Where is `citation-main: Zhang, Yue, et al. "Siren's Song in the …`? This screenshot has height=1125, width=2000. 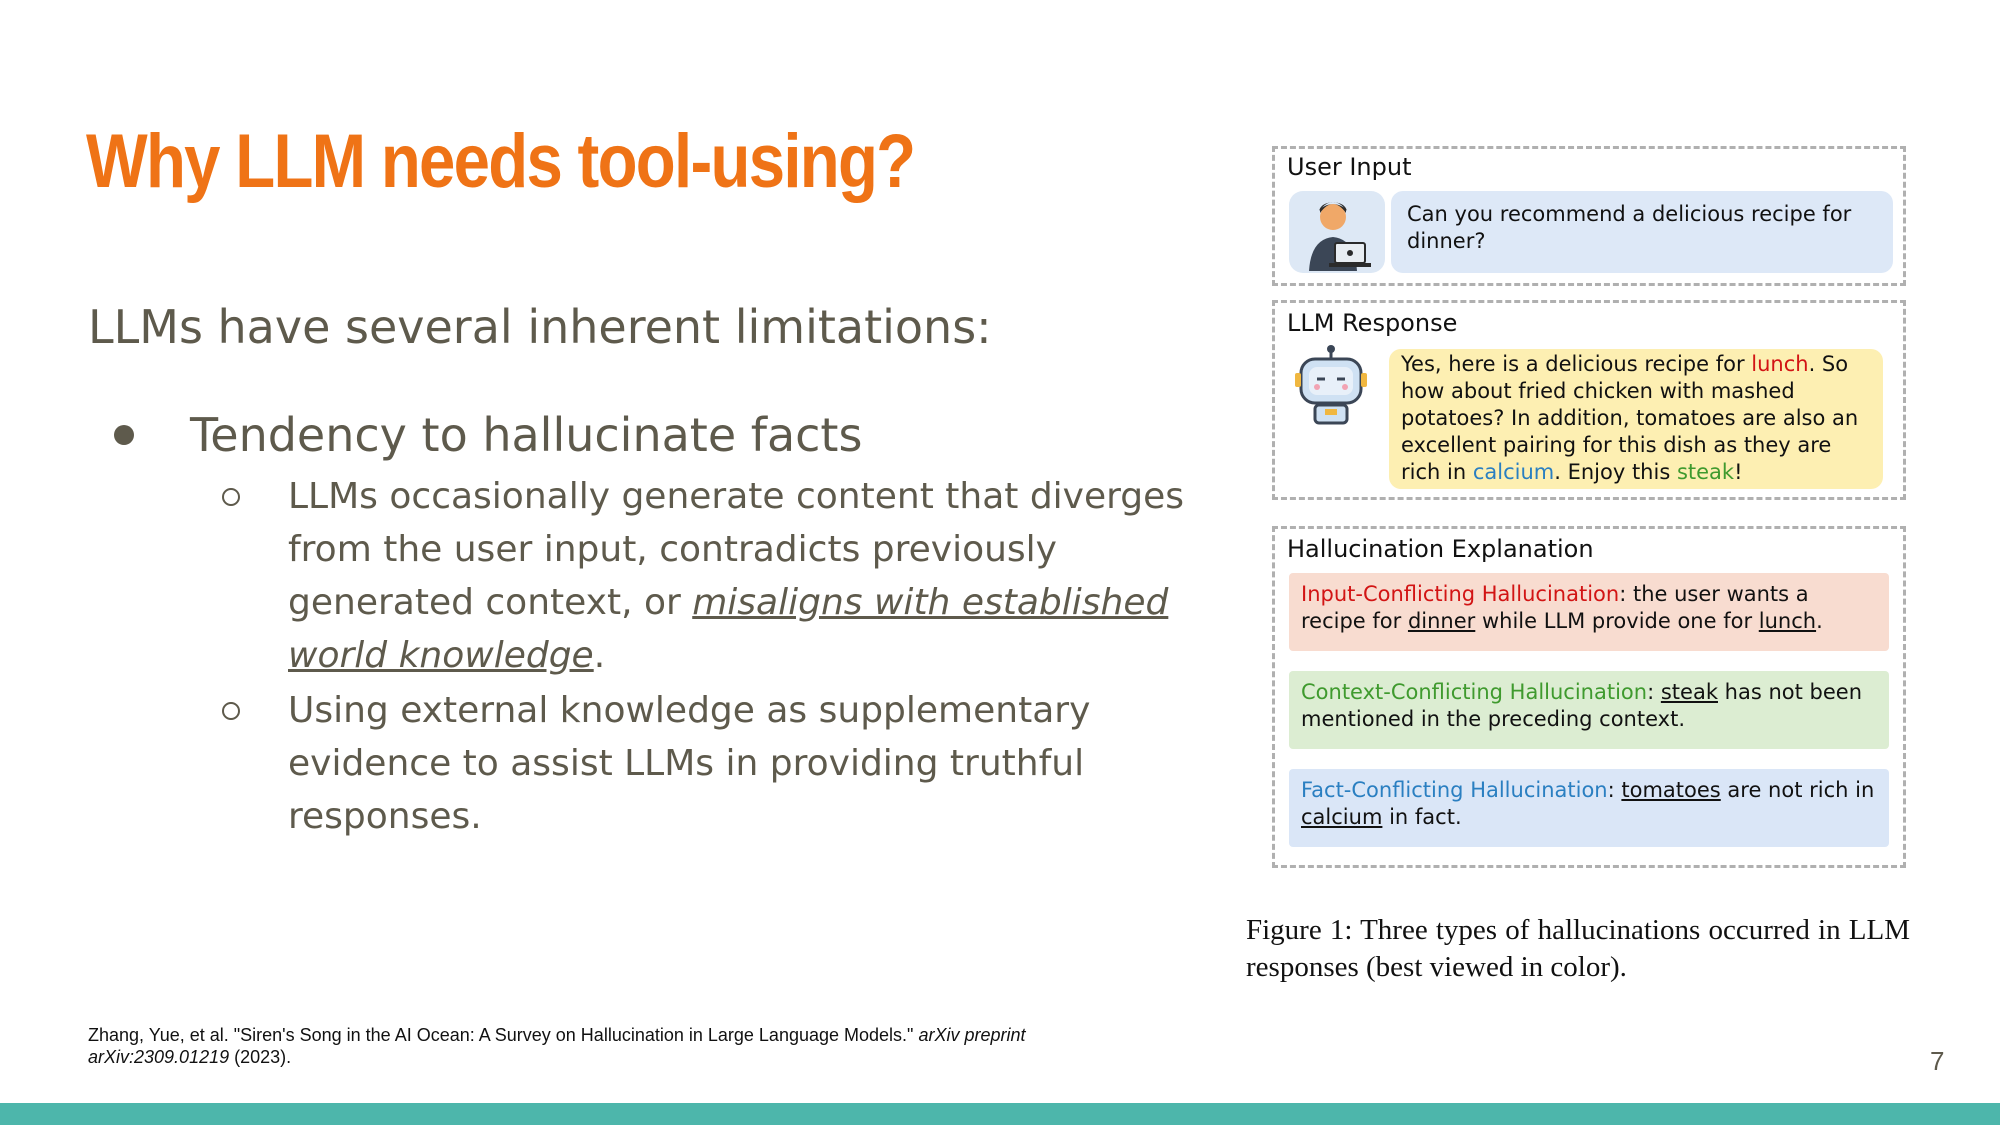 citation-main: Zhang, Yue, et al. "Siren's Song in the … is located at coordinates (503, 1035).